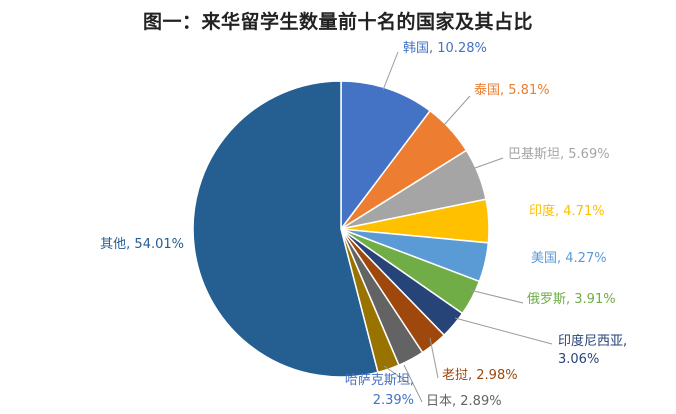  Describe the element at coordinates (379, 390) in the screenshot. I see `slice-label-10: 哈萨克斯坦, 2.39%` at that location.